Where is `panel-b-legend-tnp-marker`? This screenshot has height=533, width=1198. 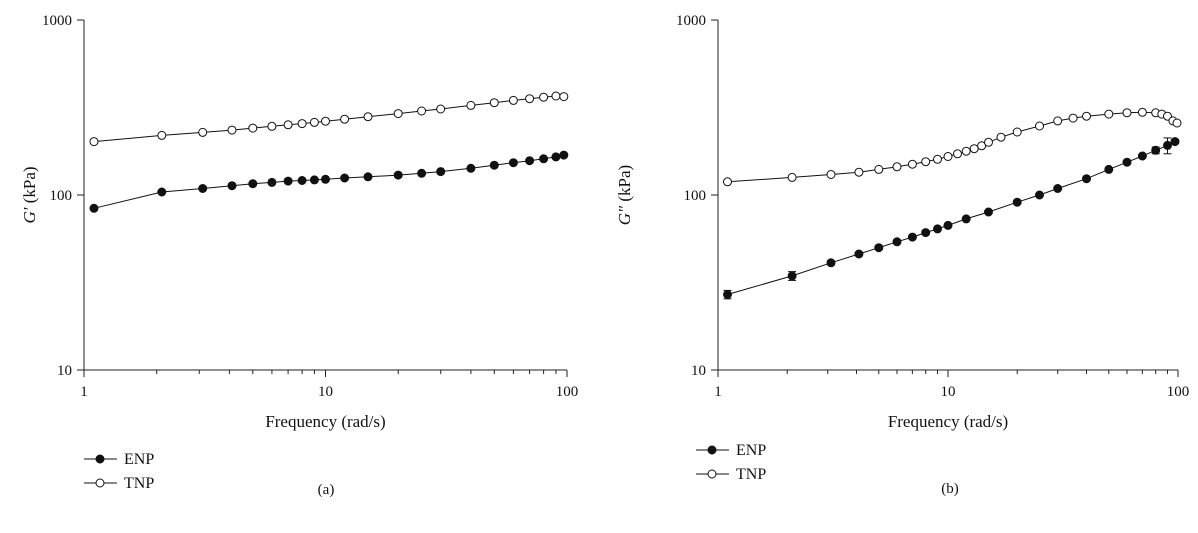
panel-b-legend-tnp-marker is located at coordinates (712, 474).